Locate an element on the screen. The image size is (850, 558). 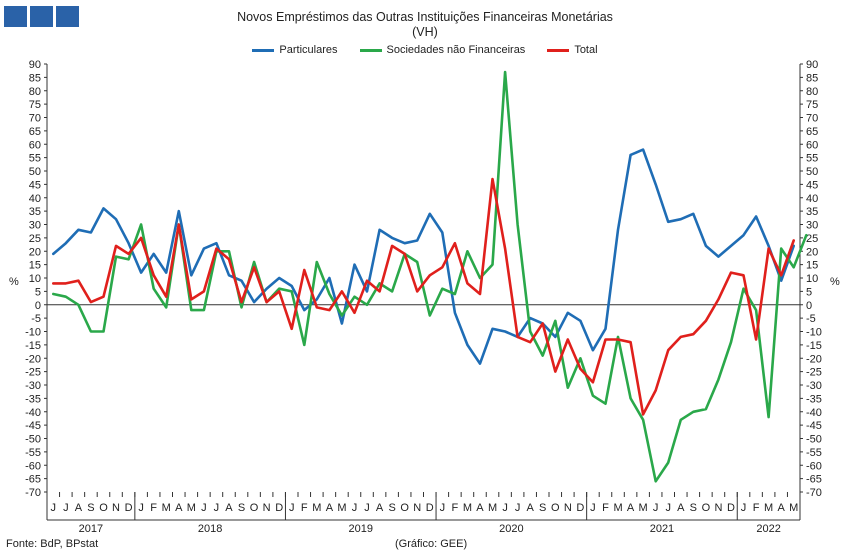
y-tick-label-right: 35 is located at coordinates (812, 212).